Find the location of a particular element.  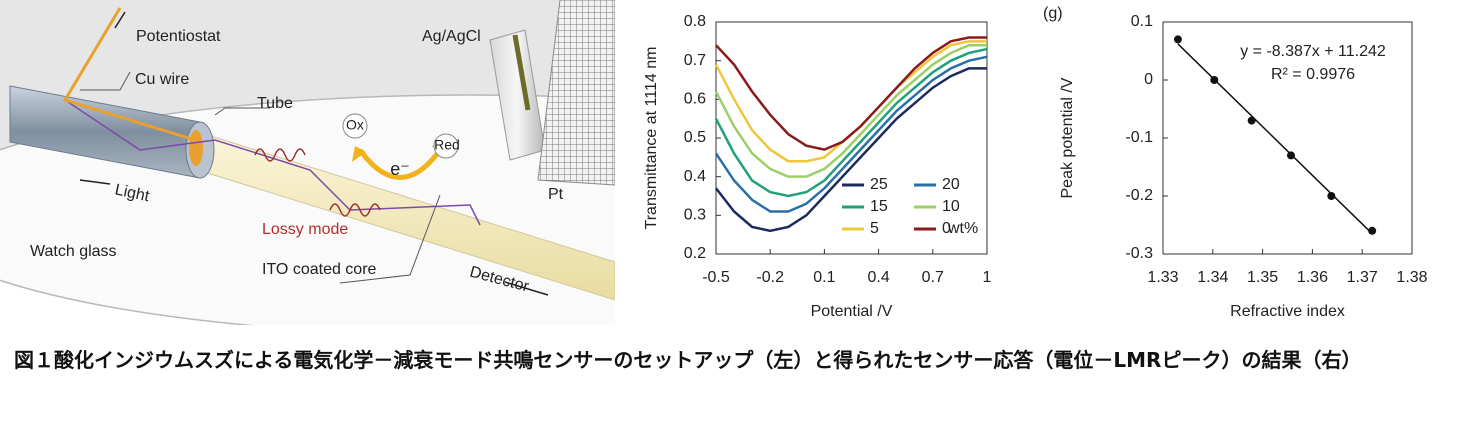

label: Pt is located at coordinates (556, 194).